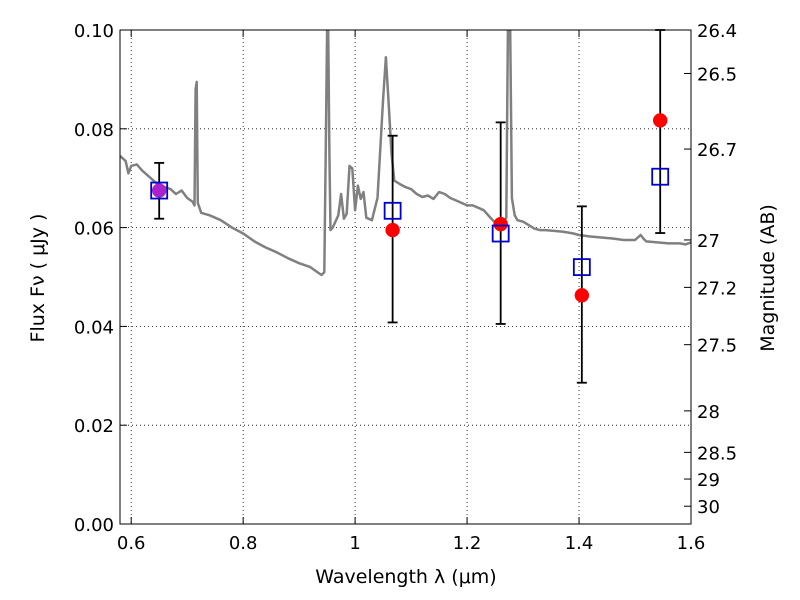  I want to click on x-tick-label: 0.6, so click(131, 543).